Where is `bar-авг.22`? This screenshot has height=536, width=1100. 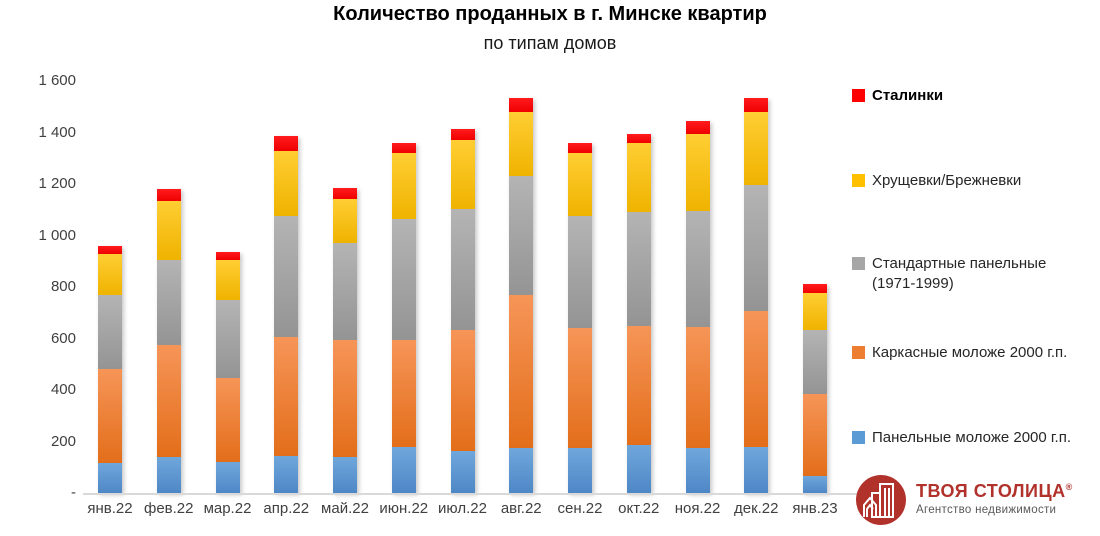 bar-авг.22 is located at coordinates (521, 295).